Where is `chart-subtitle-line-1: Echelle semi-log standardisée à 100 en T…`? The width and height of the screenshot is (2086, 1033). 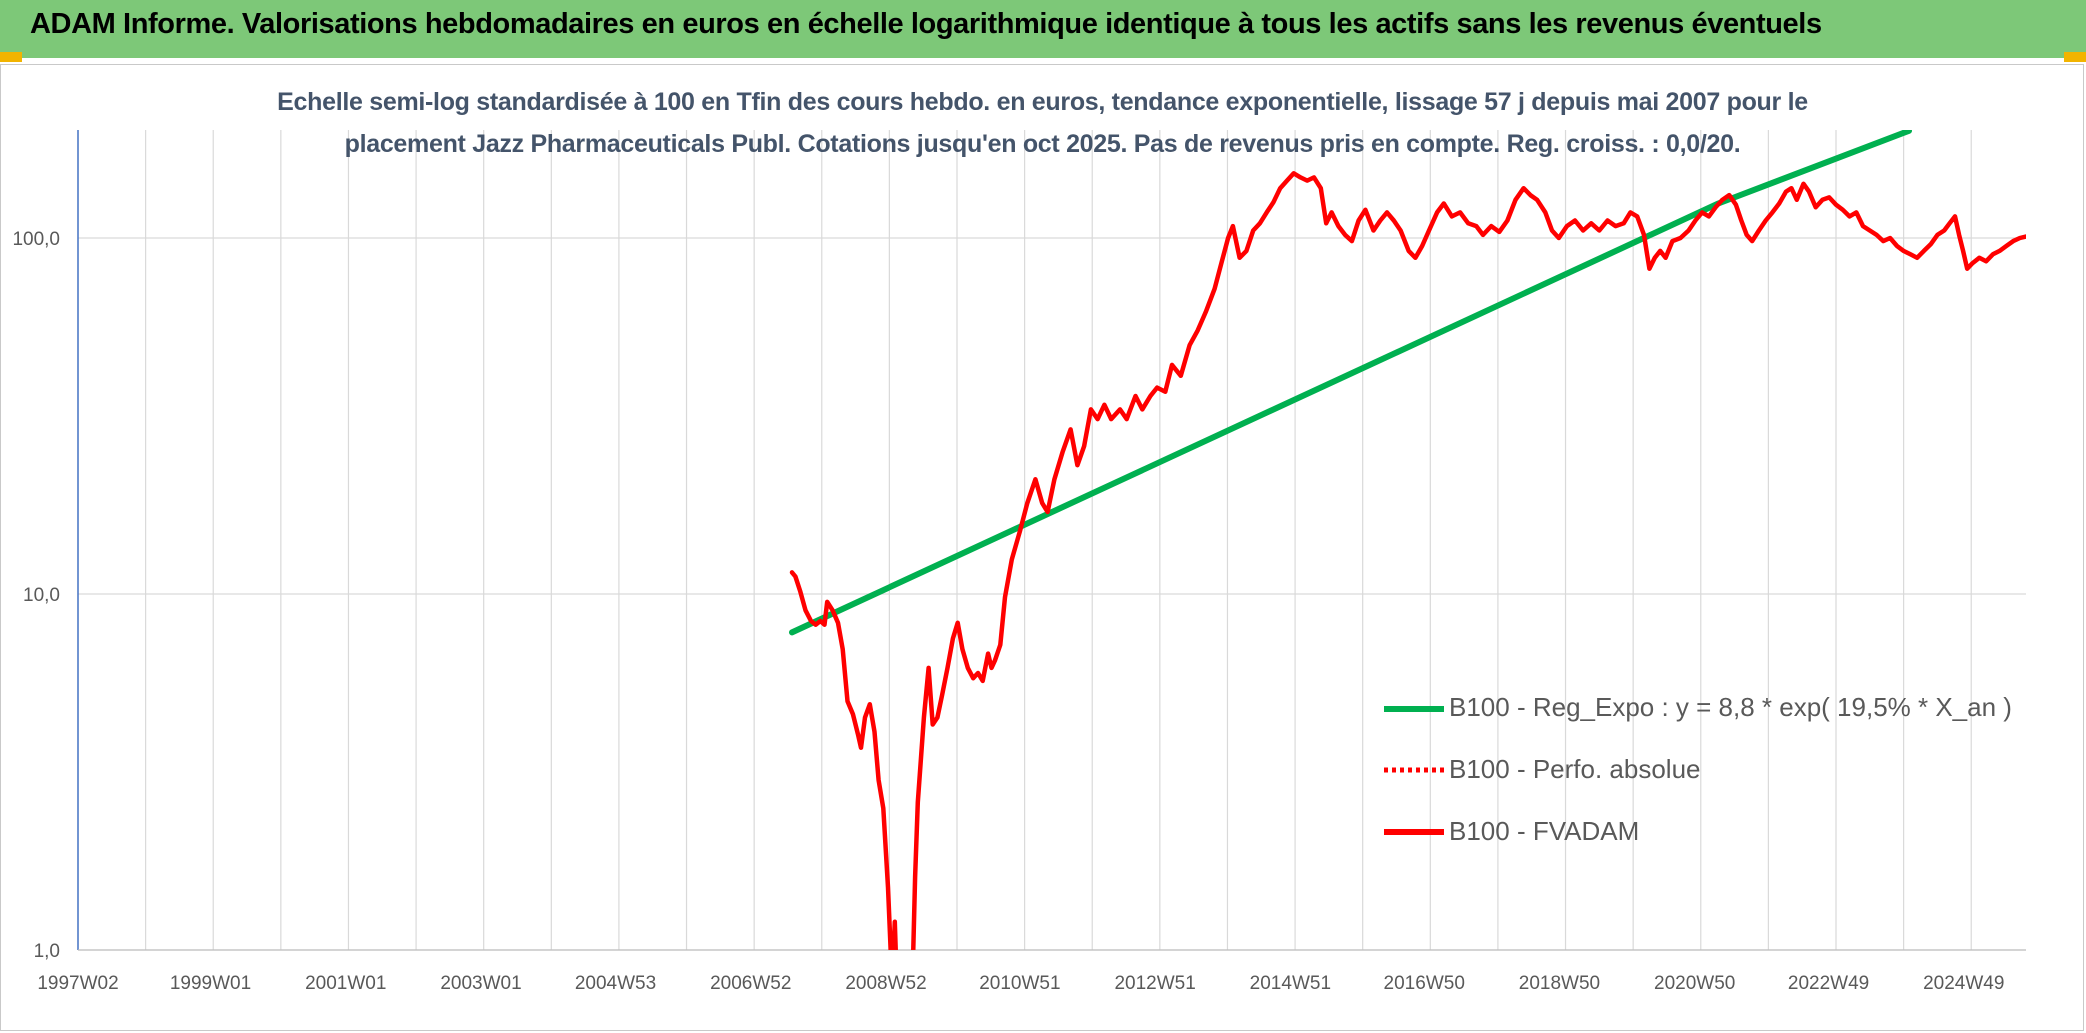
chart-subtitle-line-1: Echelle semi-log standardisée à 100 en T… is located at coordinates (1042, 102).